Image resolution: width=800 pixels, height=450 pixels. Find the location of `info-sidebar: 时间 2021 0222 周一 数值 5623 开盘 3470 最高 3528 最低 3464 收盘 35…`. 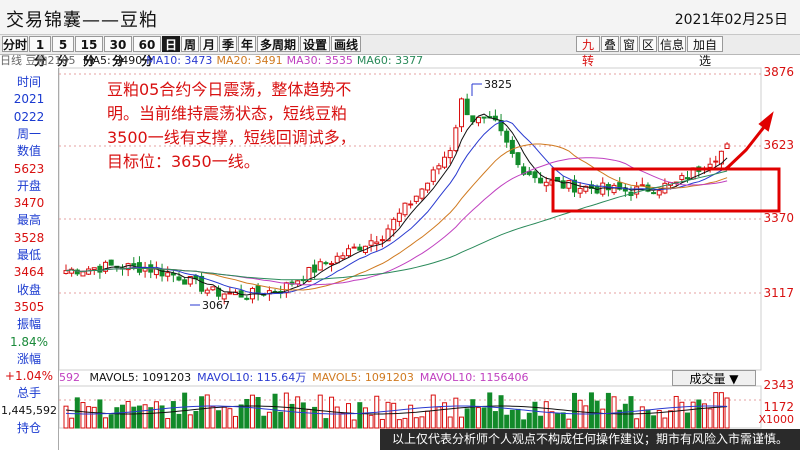

info-sidebar: 时间 2021 0222 周一 数值 5623 开盘 3470 最高 3528 最低 3464 收盘 35… is located at coordinates (29, 259).